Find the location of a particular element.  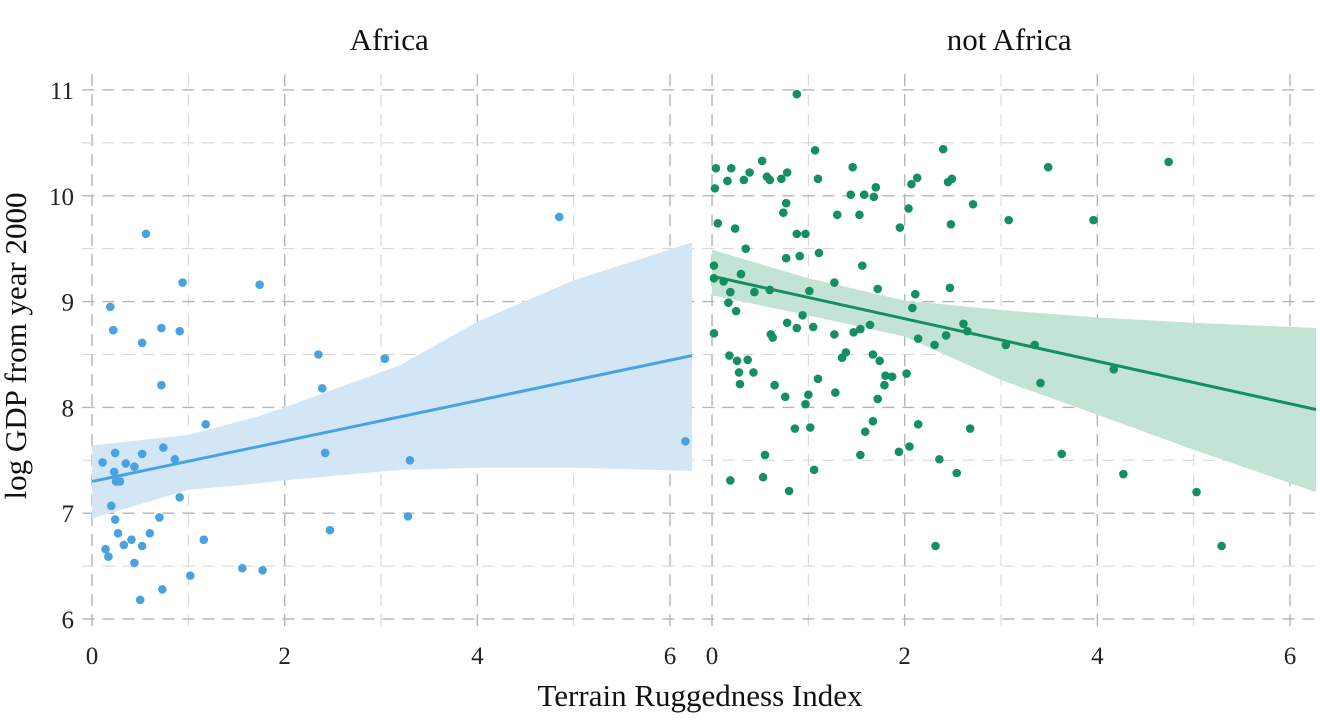

y-tick-label: 6 is located at coordinates (68, 620).